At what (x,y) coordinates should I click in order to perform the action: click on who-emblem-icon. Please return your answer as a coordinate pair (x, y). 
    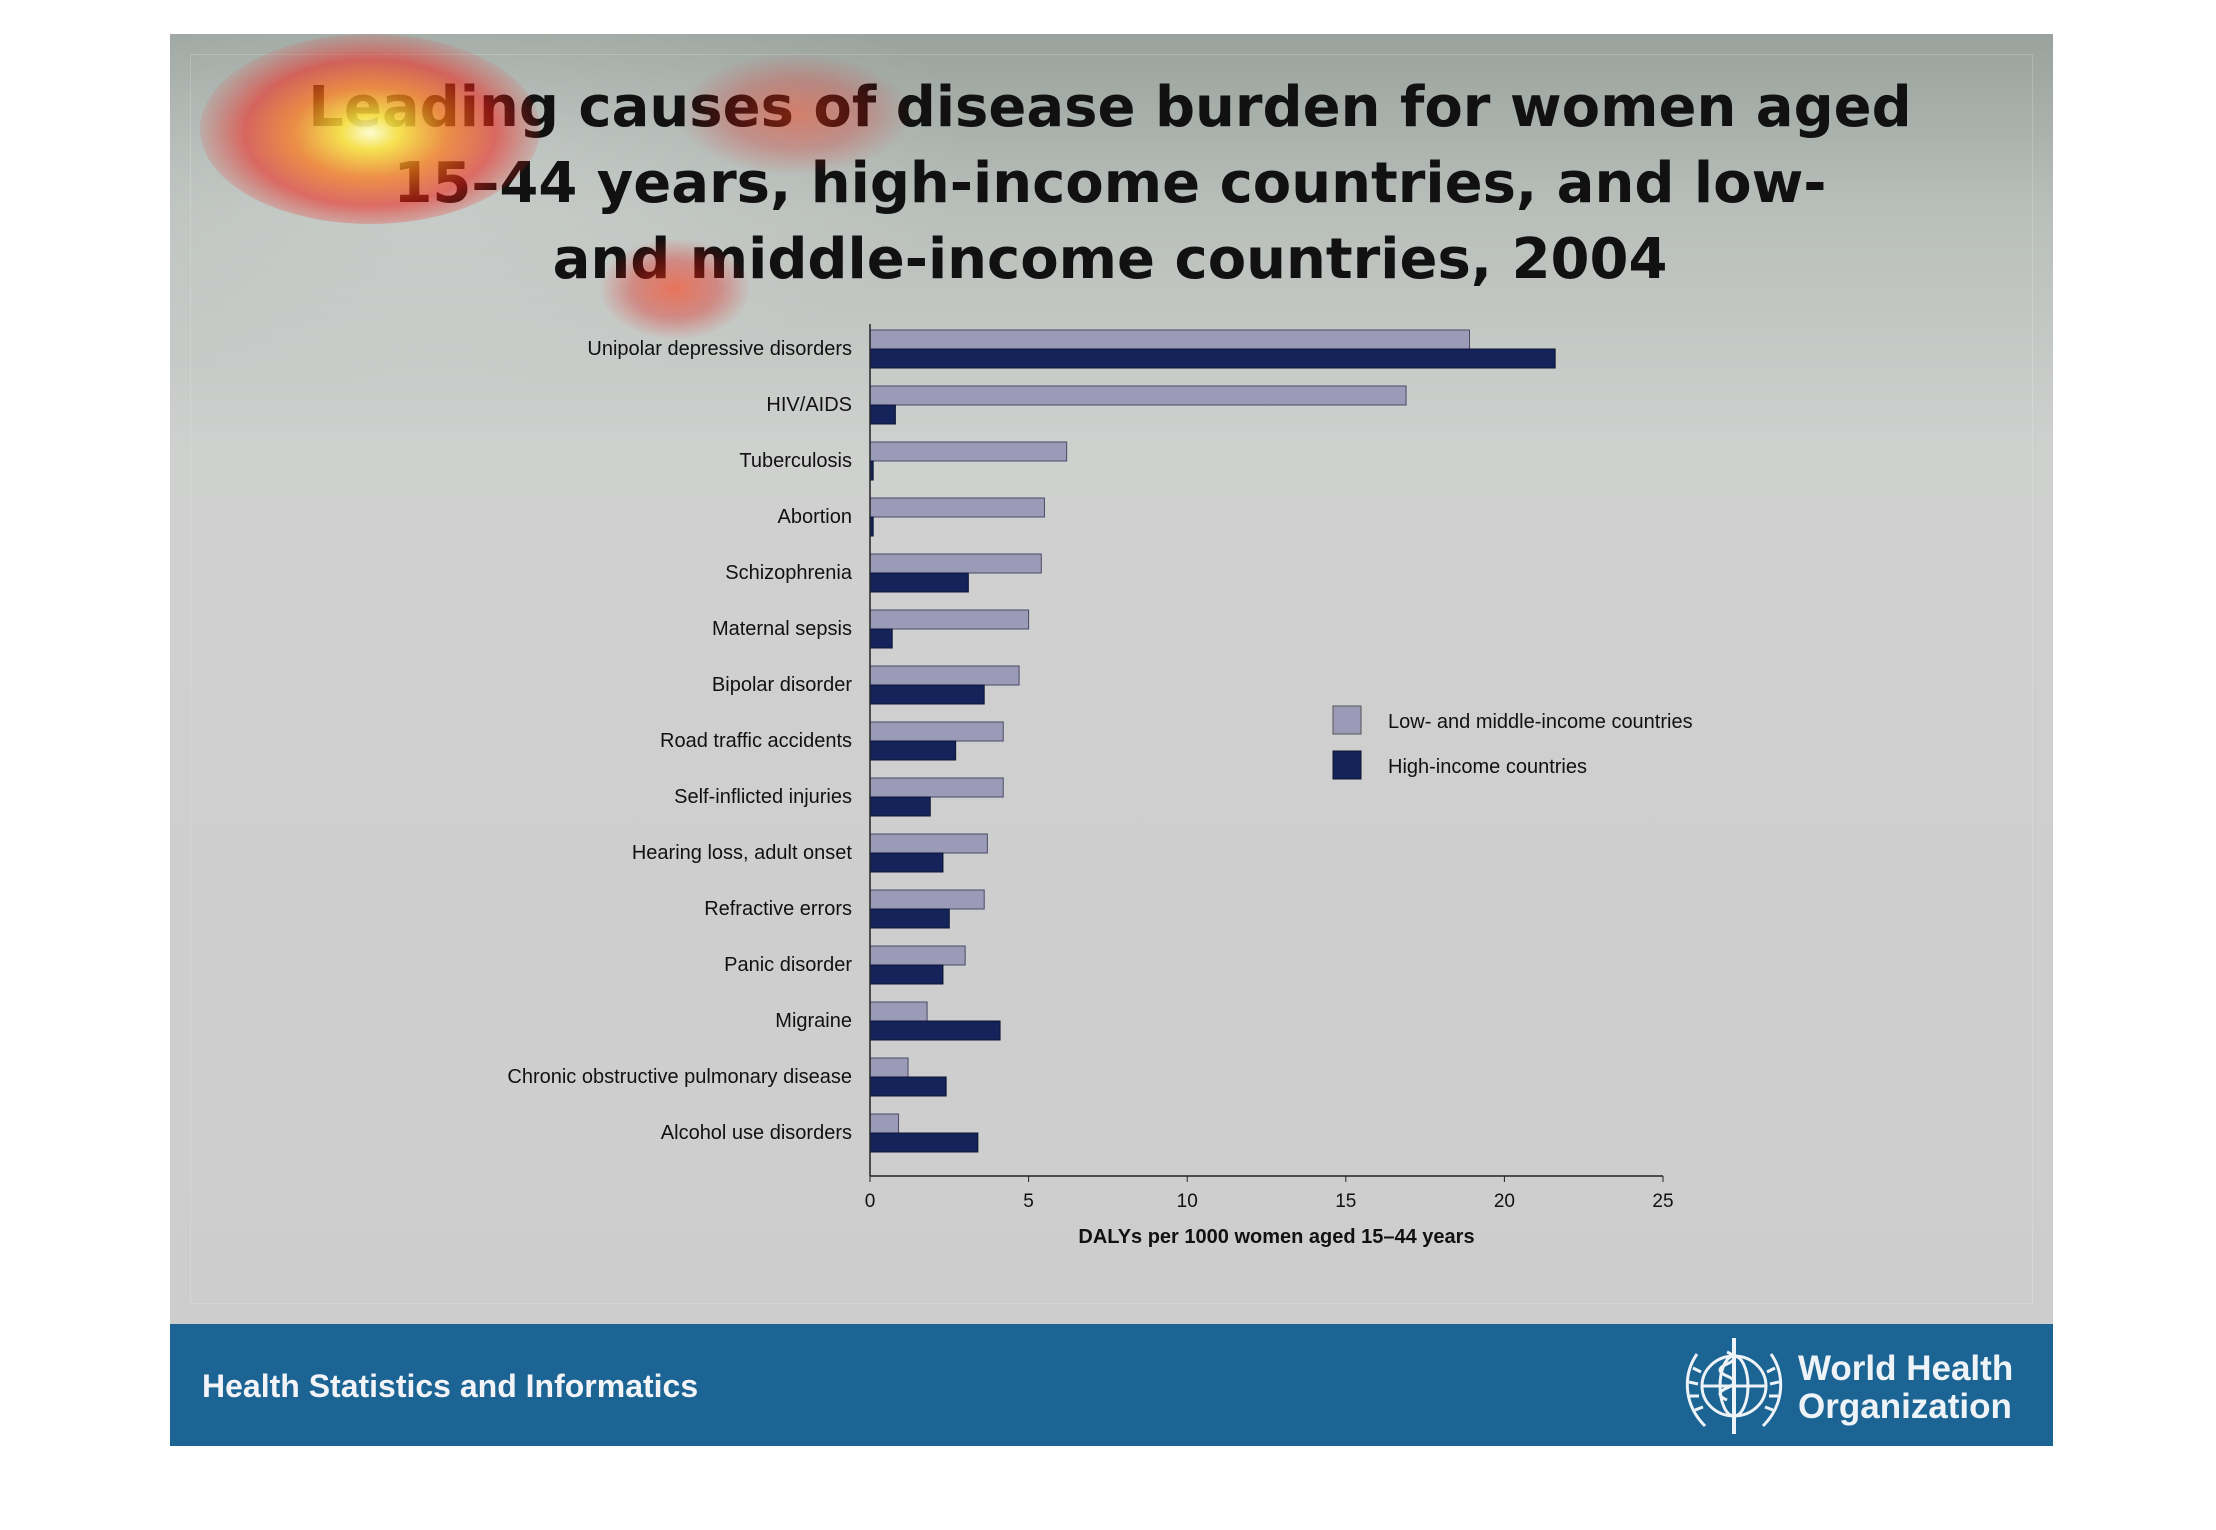
    Looking at the image, I should click on (1734, 1386).